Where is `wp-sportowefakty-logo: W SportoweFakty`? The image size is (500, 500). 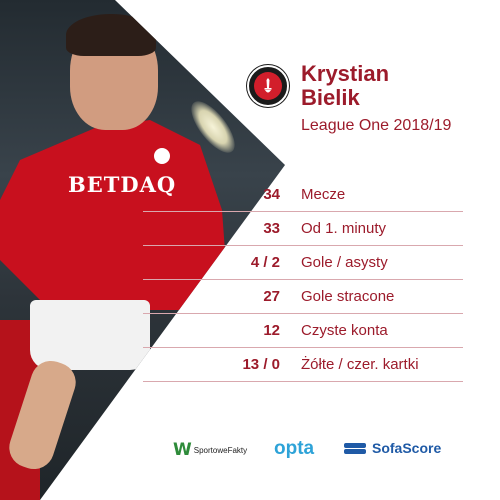
wp-sportowefakty-logo: W SportoweFakty is located at coordinates (210, 450).